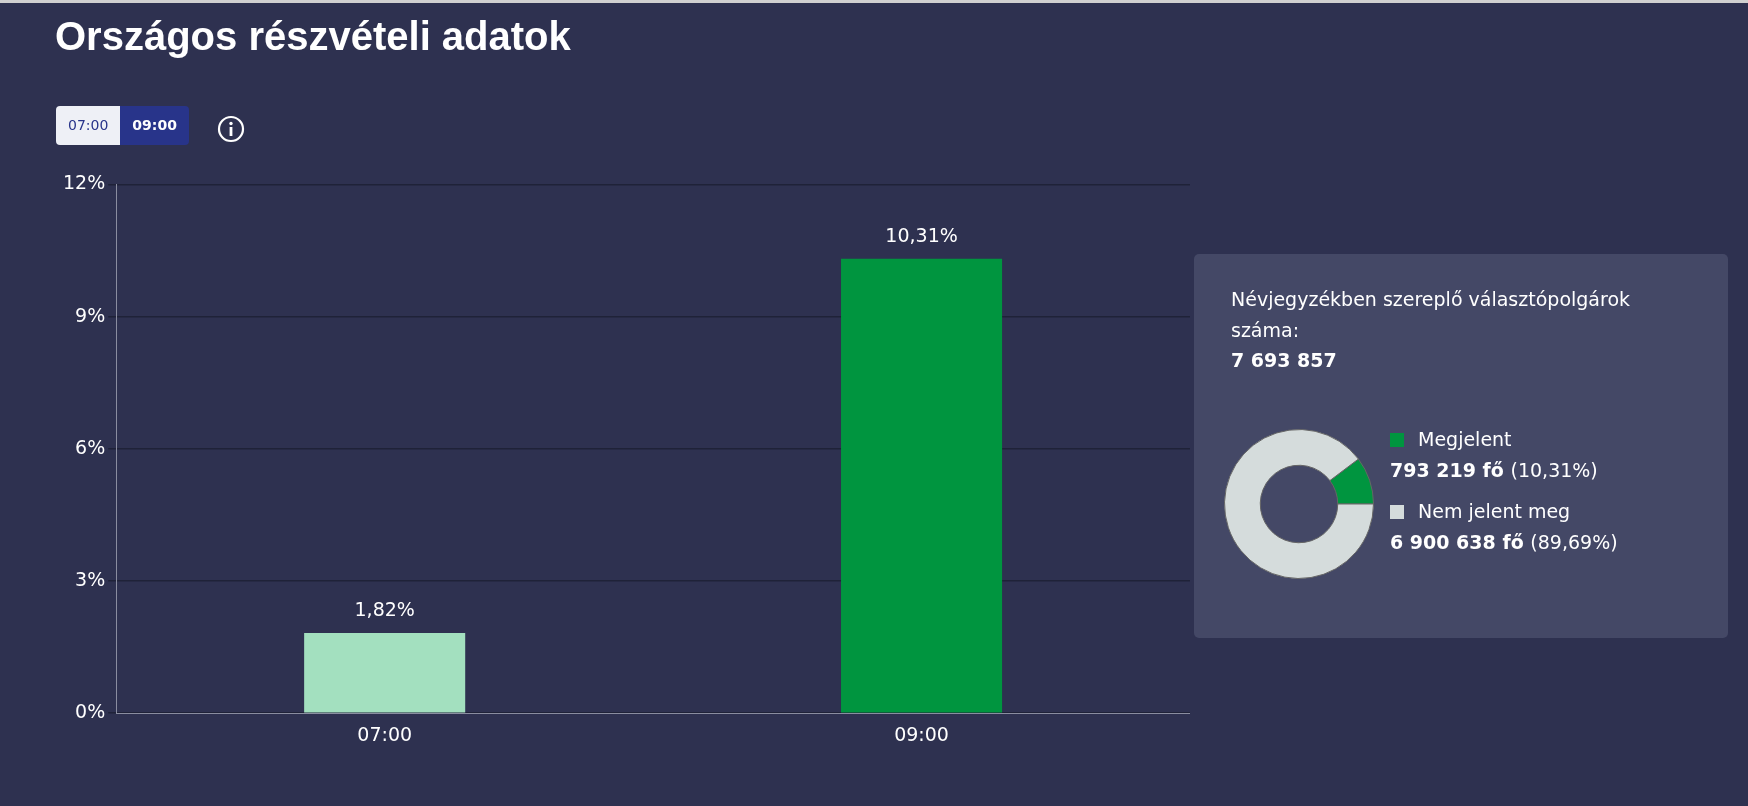  Describe the element at coordinates (1494, 470) in the screenshot. I see `data-label: 793 219 fő (10,31%)` at that location.